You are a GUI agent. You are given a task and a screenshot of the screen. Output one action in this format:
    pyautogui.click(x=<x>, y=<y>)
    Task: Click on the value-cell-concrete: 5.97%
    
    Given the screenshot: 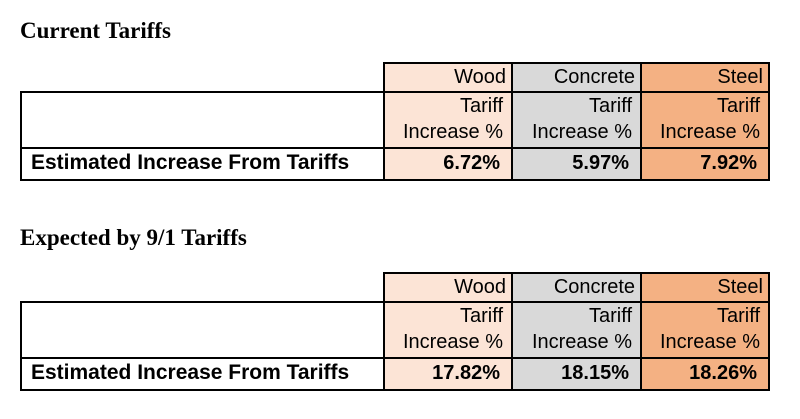 What is the action you would take?
    pyautogui.click(x=576, y=164)
    